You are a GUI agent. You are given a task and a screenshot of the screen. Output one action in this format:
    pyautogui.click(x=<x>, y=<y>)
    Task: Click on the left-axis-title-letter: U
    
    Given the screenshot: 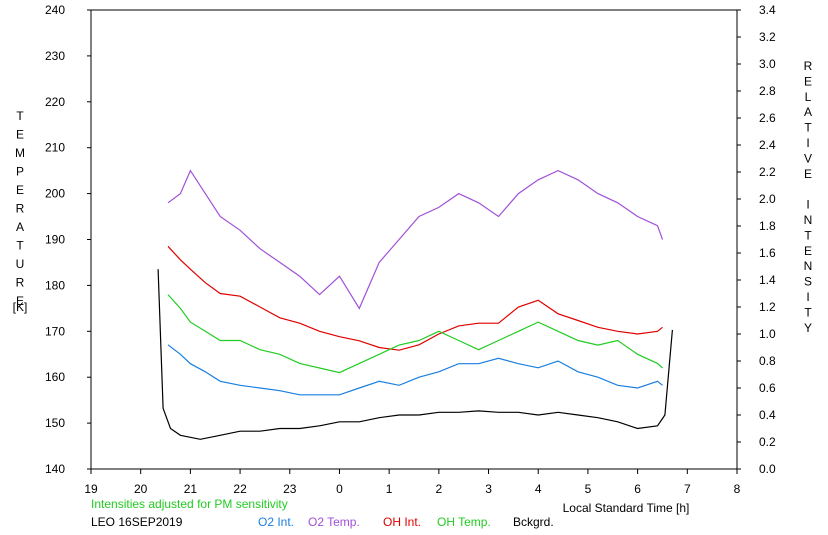 What is the action you would take?
    pyautogui.click(x=20, y=264)
    